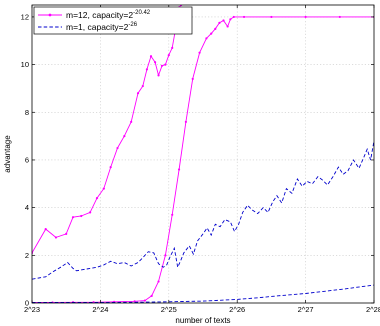 Image resolution: width=380 pixels, height=326 pixels. Describe the element at coordinates (100, 309) in the screenshot. I see `x-tick-label: 2^24` at that location.